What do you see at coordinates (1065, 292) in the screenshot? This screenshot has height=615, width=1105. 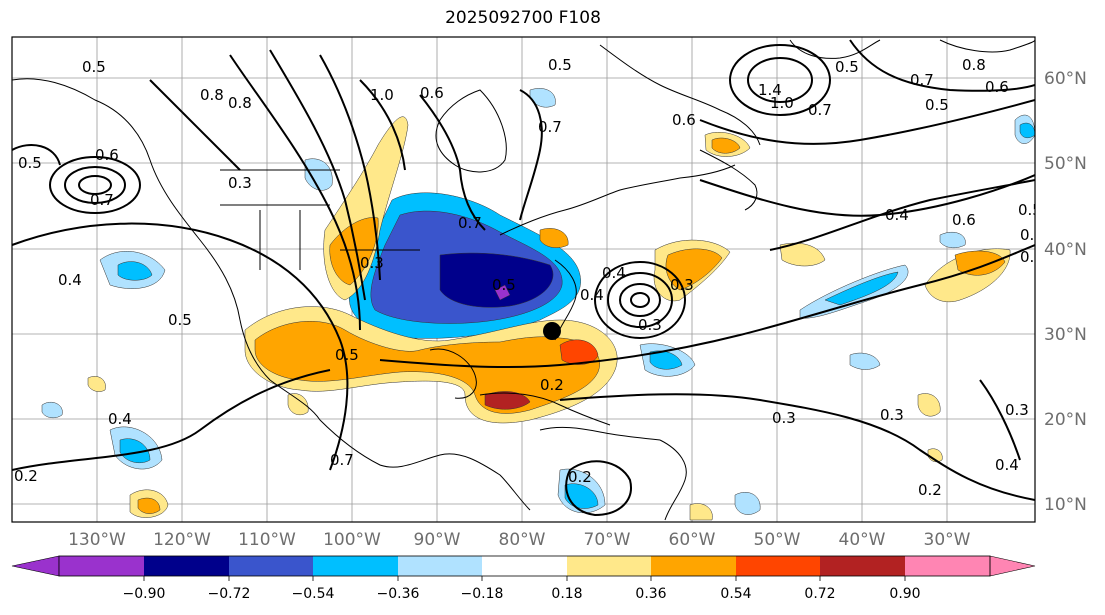 I see `latitude-axis: 60°N 50°N 40°N 30°N 20°N 10°N` at bounding box center [1065, 292].